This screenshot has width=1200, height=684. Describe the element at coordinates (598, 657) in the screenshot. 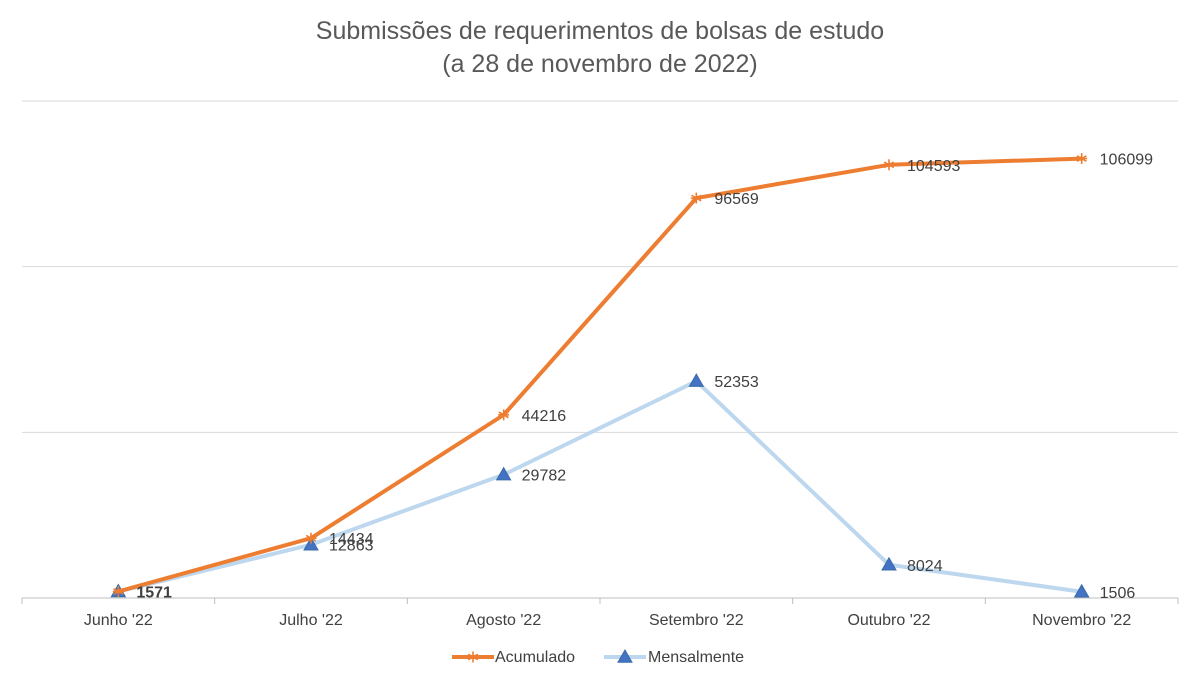

I see `legend: Acumulado Mensalmente` at that location.